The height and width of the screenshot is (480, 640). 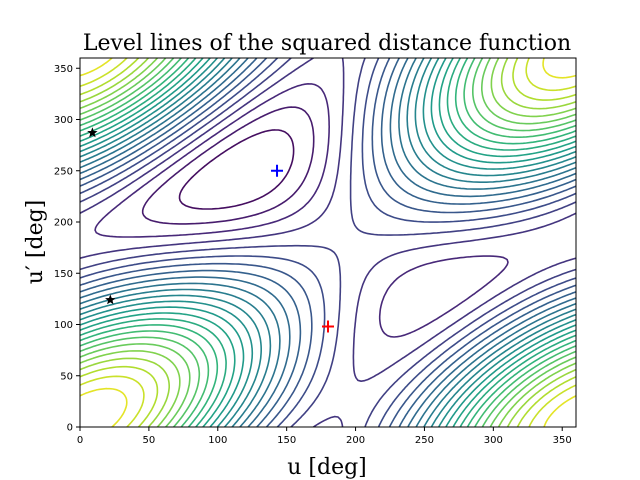 I want to click on y-tick-label: 200, so click(x=63, y=223).